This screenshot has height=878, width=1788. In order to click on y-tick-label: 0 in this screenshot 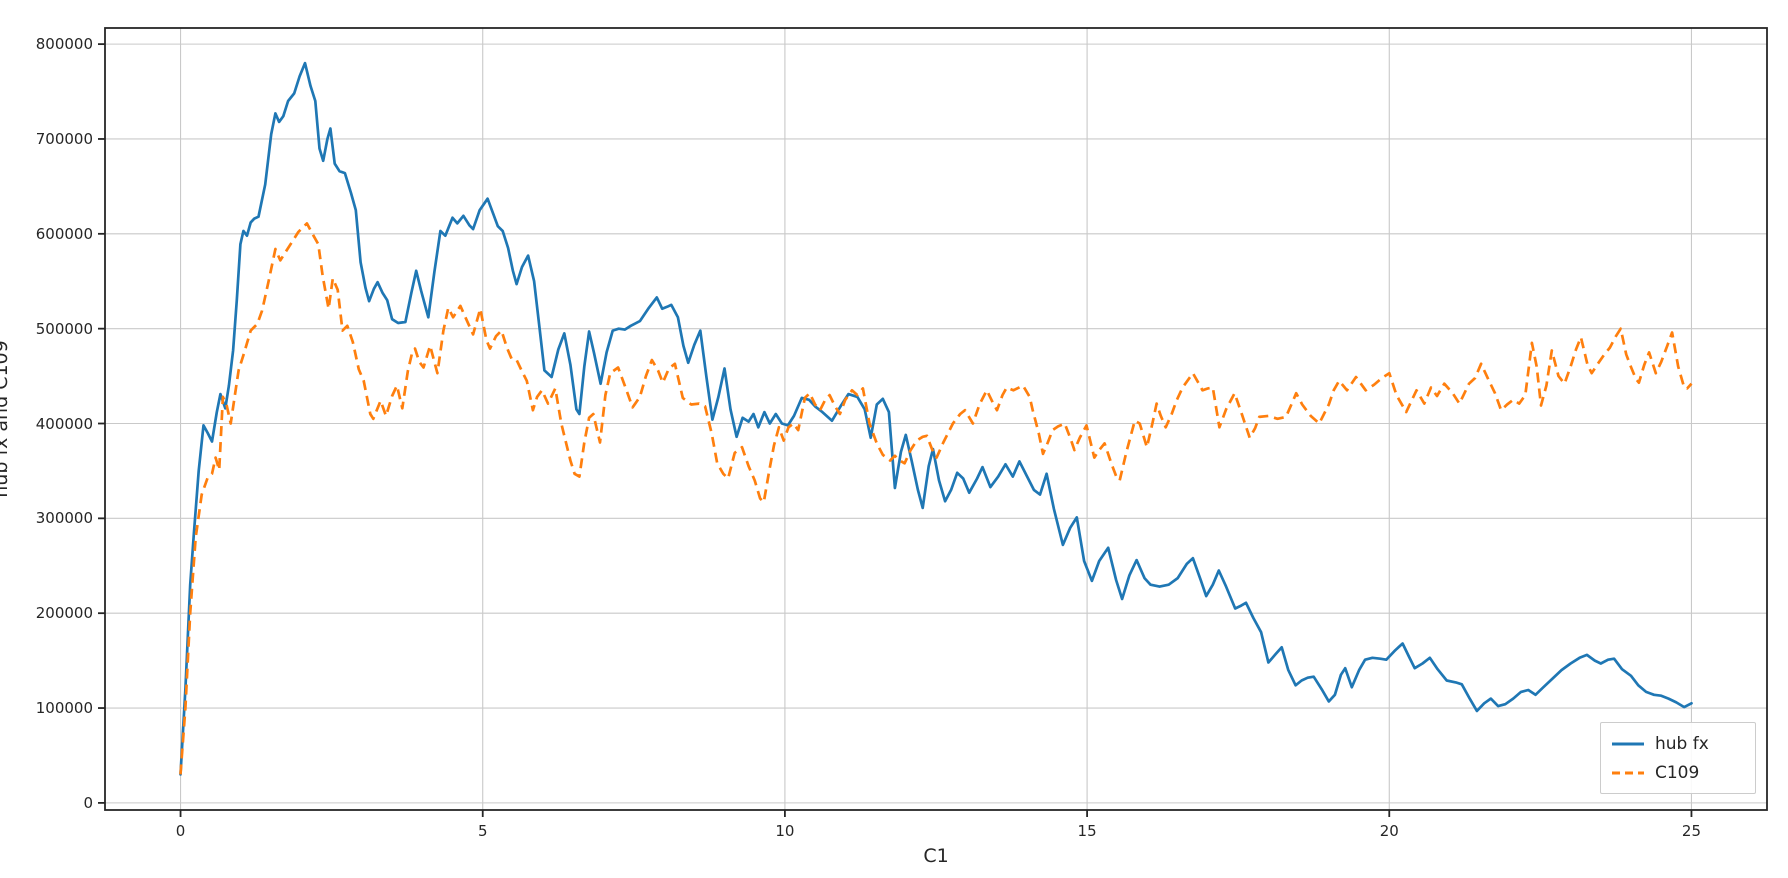, I will do `click(88, 802)`.